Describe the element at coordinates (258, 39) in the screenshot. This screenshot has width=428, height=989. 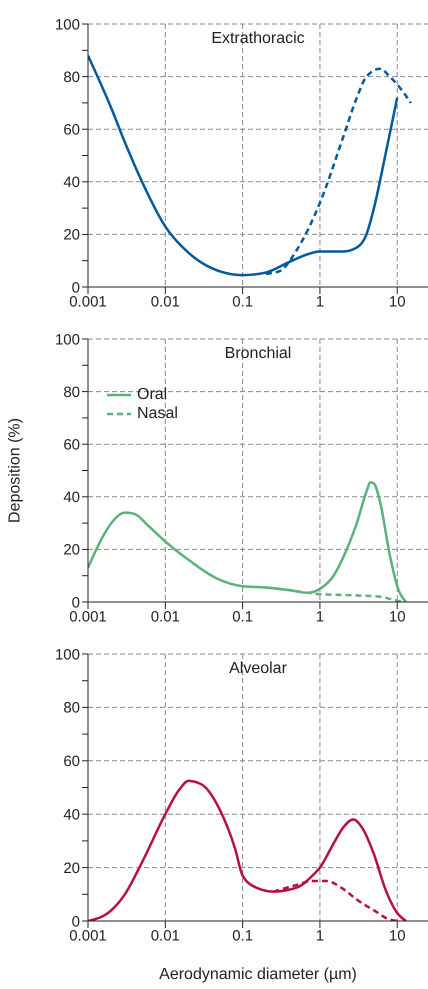
I see `chart-title: Extrathoracic` at that location.